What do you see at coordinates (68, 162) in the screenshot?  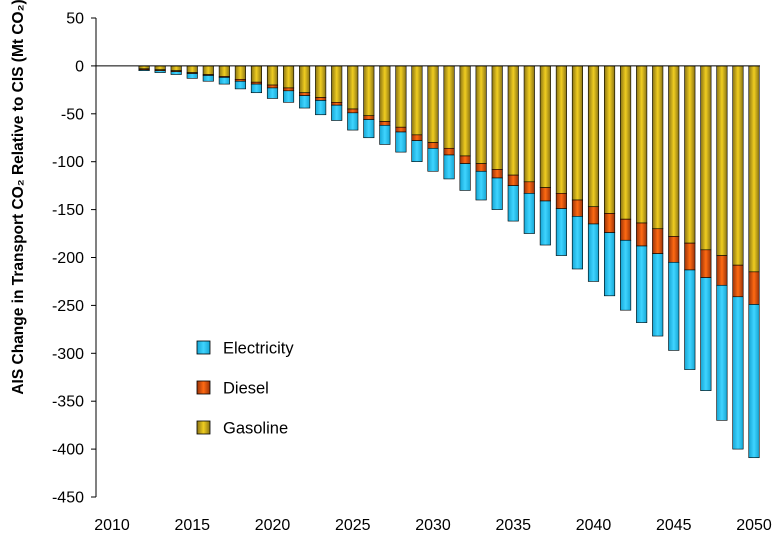 I see `y-tick-label: -100` at bounding box center [68, 162].